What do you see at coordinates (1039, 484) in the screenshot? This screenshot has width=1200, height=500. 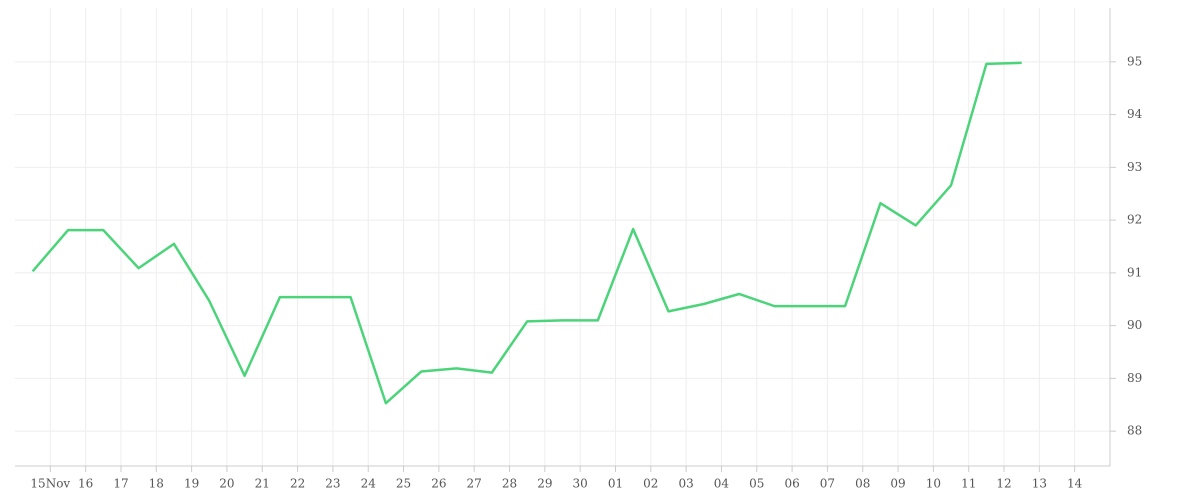 I see `x-tick-label: 13` at bounding box center [1039, 484].